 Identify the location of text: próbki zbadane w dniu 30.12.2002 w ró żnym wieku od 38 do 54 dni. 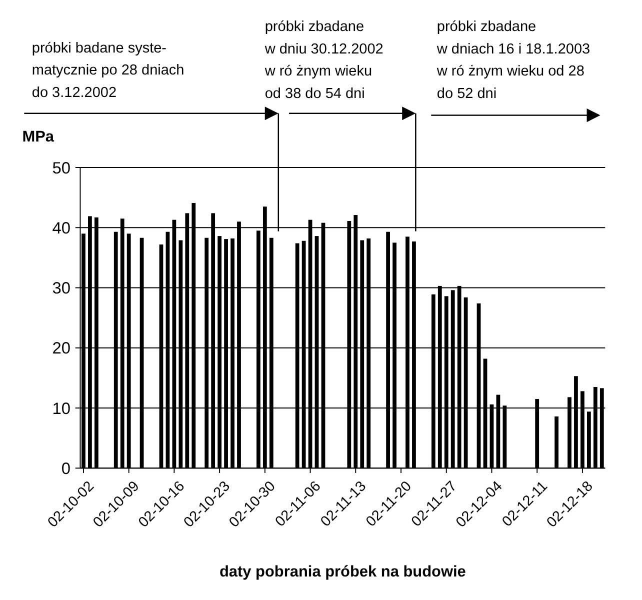
(324, 60).